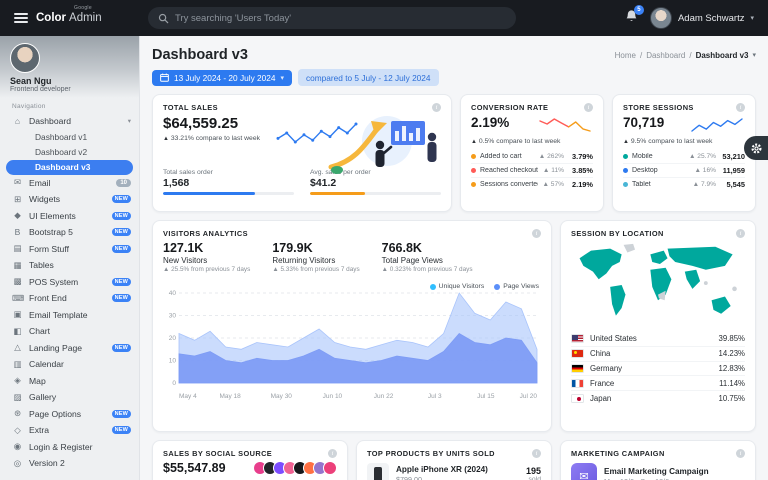  I want to click on product-list-item: Apple iPhone XR (2024) $799.00 195 sold, so click(454, 471).